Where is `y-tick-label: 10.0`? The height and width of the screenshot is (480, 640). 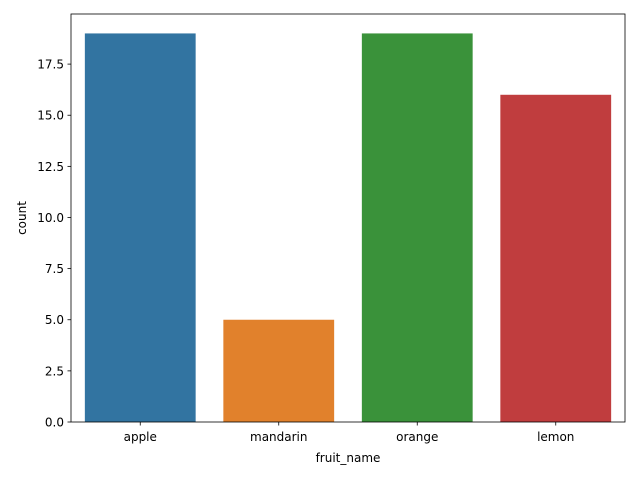
y-tick-label: 10.0 is located at coordinates (50, 218).